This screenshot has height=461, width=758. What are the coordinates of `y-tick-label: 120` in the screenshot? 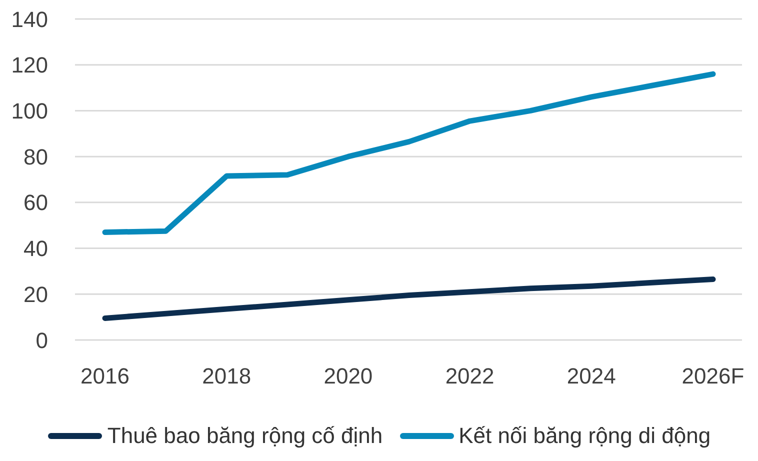 It's located at (29, 65).